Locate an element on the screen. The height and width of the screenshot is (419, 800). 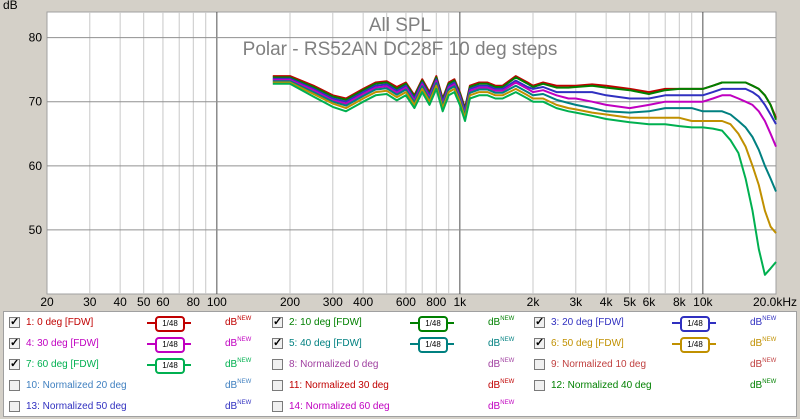
x-tick-label: 2k is located at coordinates (534, 302).